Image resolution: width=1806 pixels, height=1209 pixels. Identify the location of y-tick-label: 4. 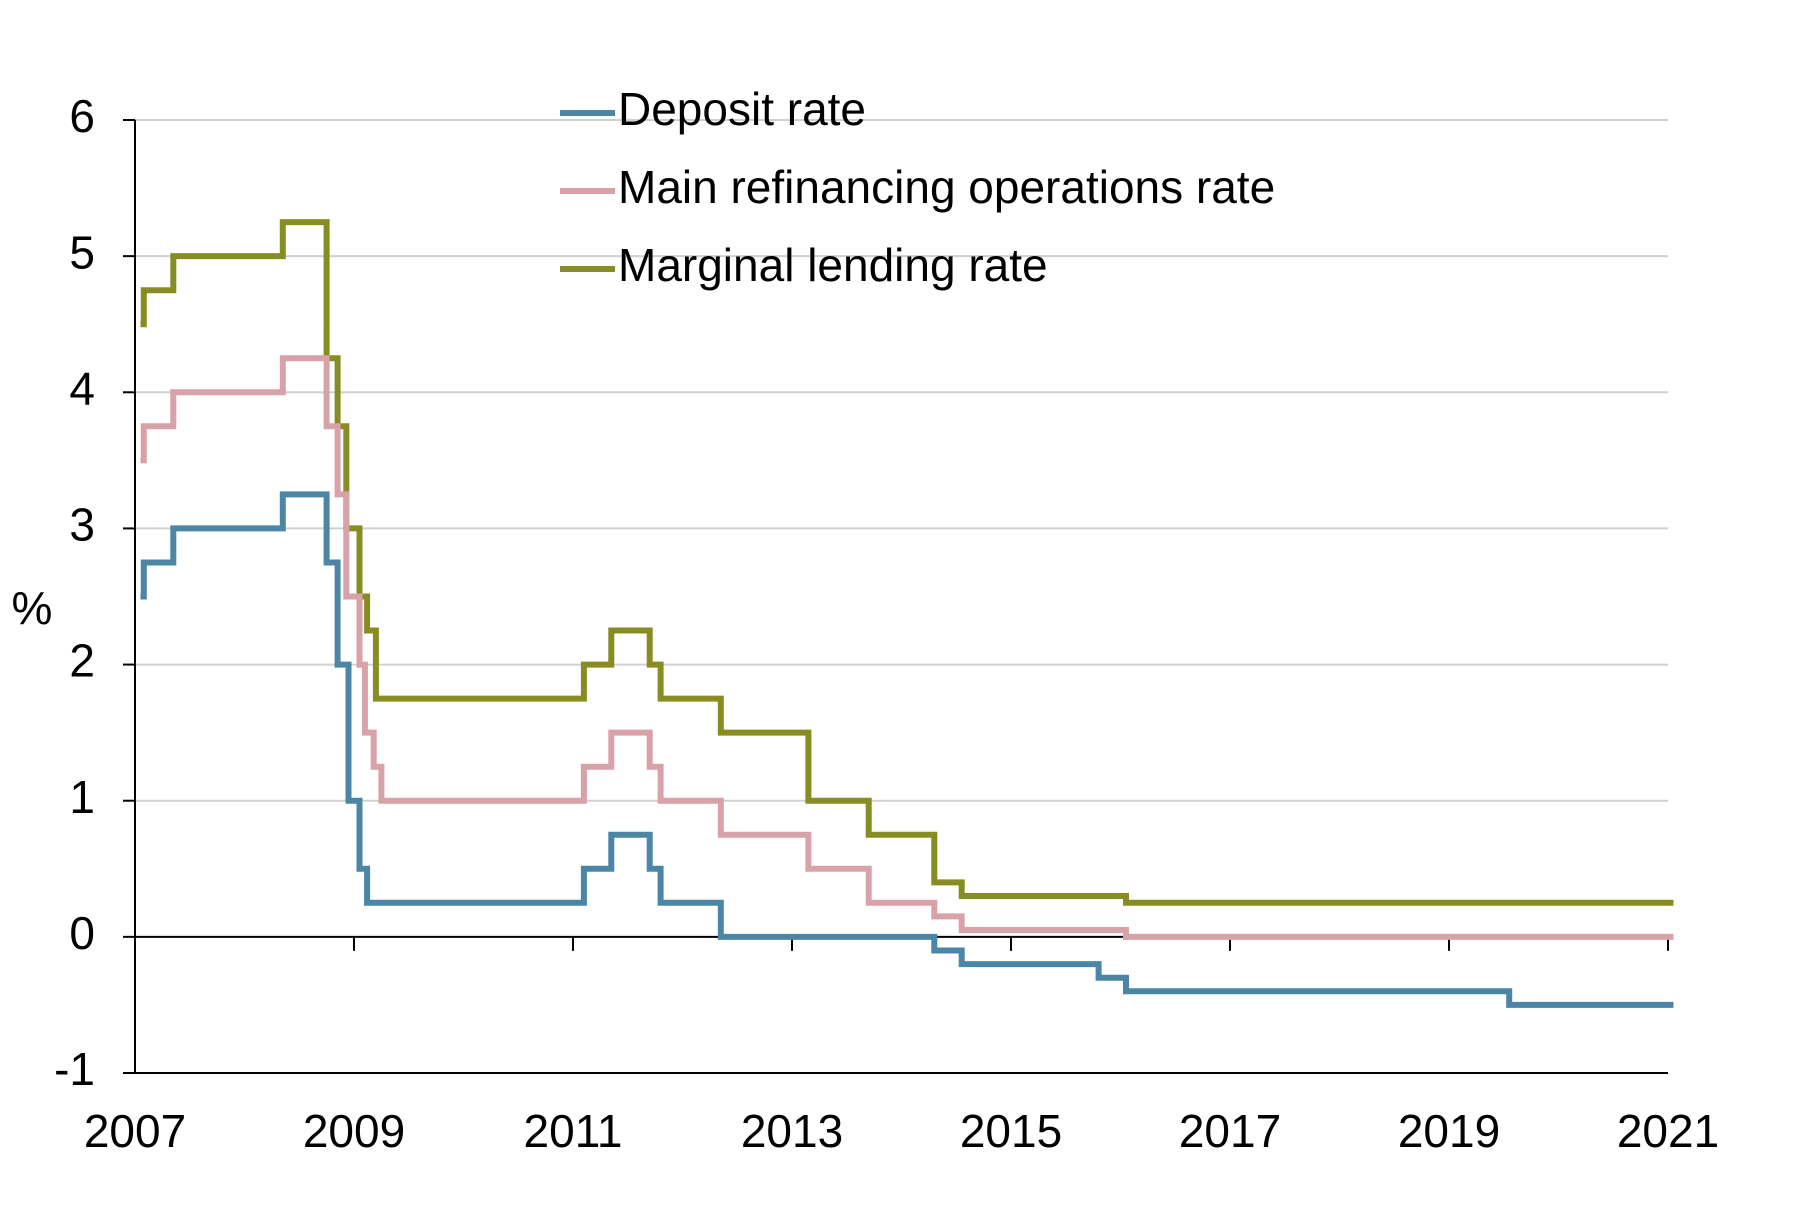
(82, 388).